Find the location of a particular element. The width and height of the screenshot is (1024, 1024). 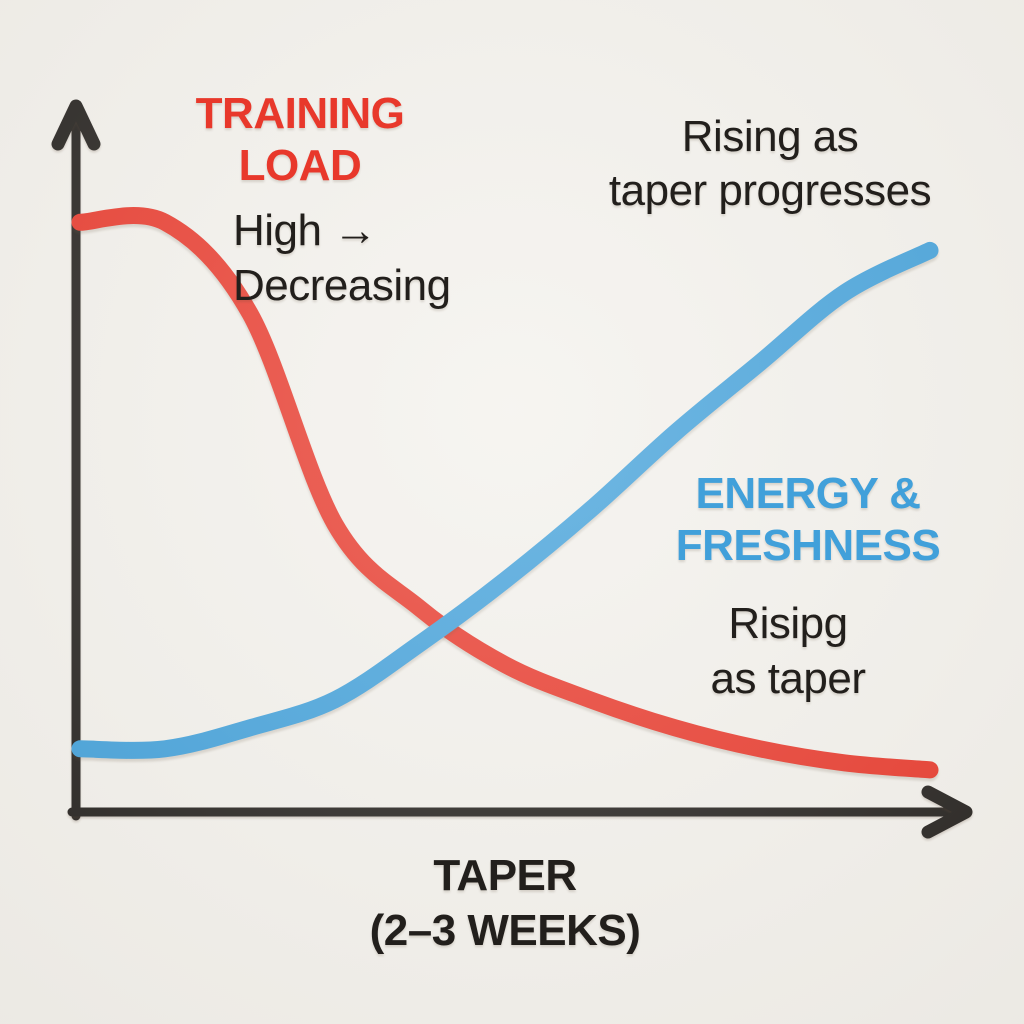

energy-freshness-title: ENERGY & FRESHNESS is located at coordinates (808, 519).